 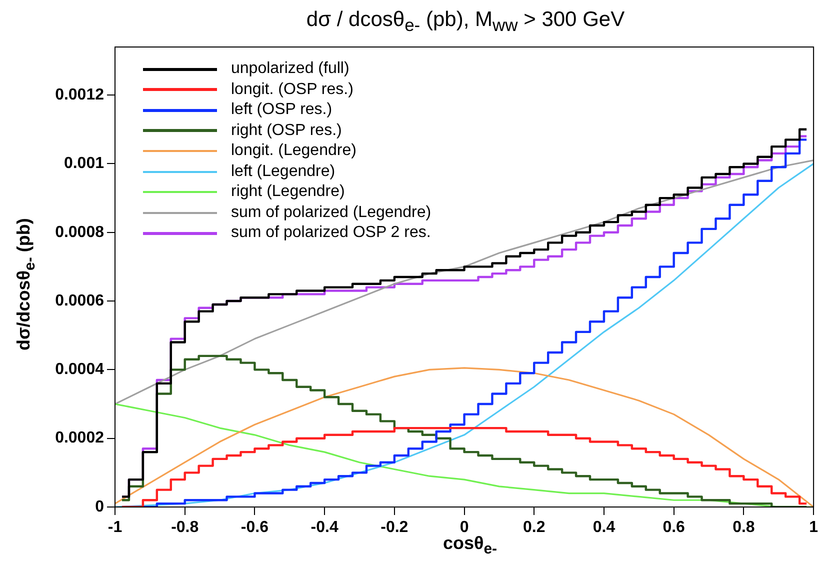 I want to click on x-tick-label: -0.6, so click(x=254, y=527).